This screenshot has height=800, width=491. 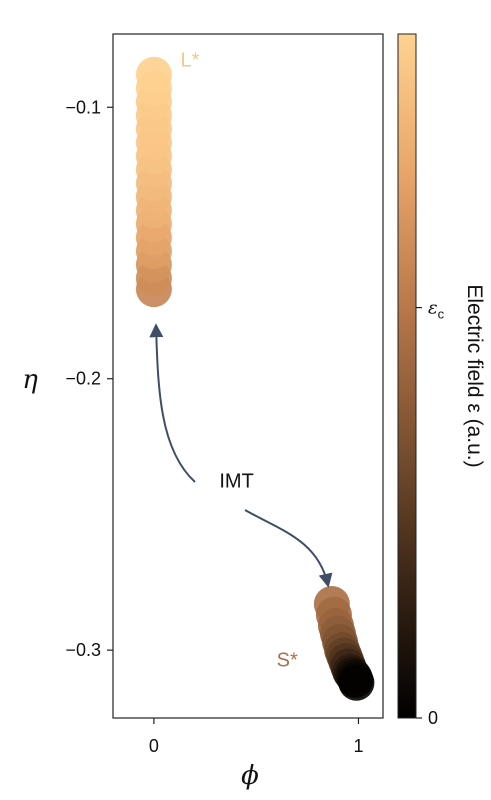 What do you see at coordinates (154, 746) in the screenshot?
I see `x-tick-label: 0` at bounding box center [154, 746].